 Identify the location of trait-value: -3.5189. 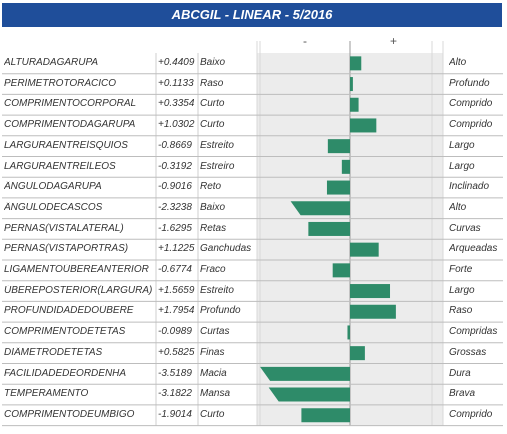
(175, 373).